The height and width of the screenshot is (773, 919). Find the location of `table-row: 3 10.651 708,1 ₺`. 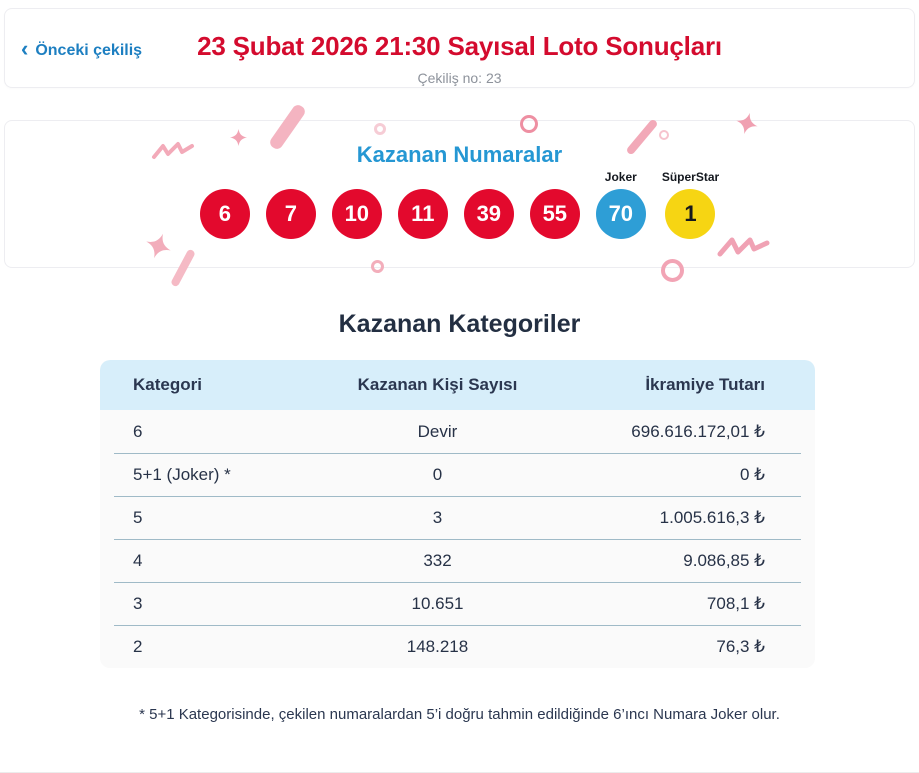

table-row: 3 10.651 708,1 ₺ is located at coordinates (457, 603).